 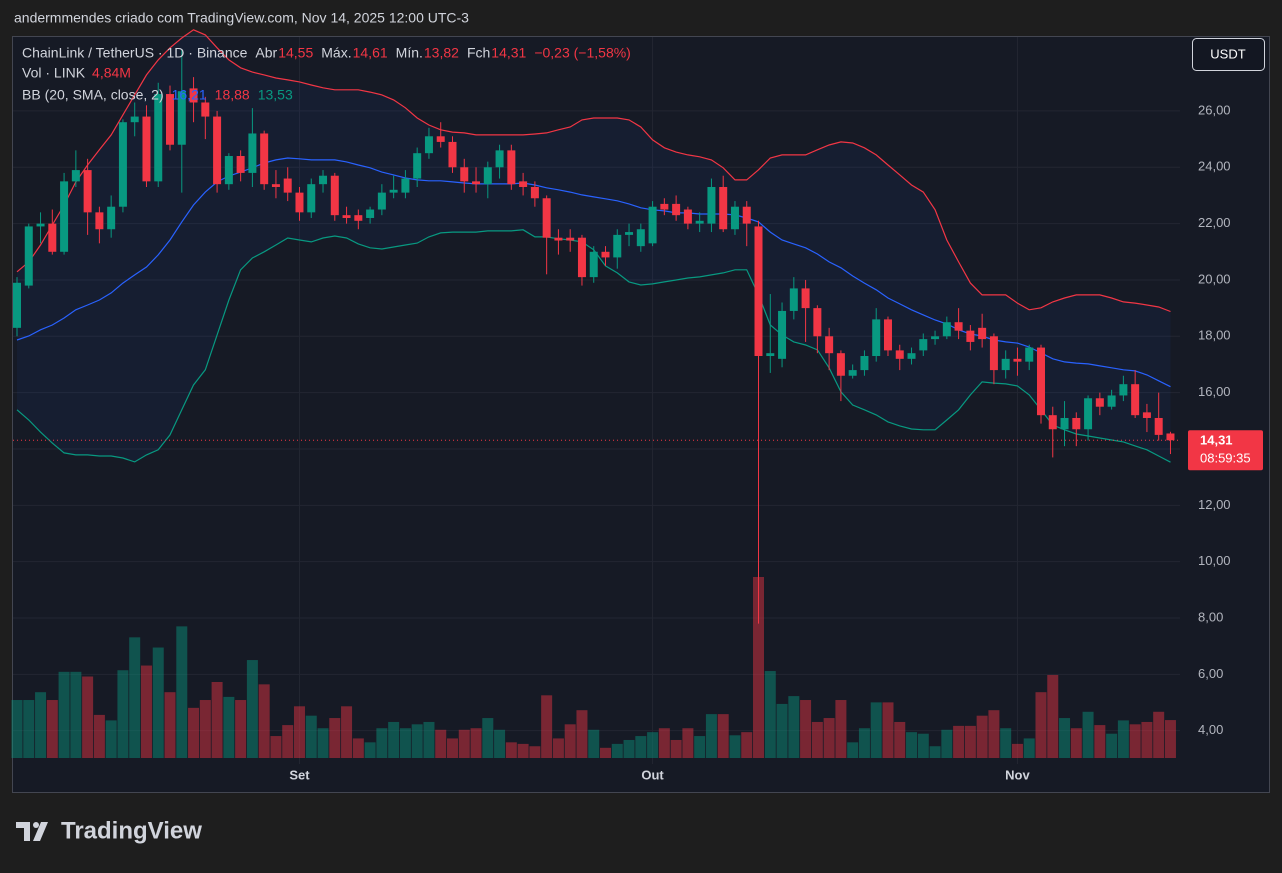 I want to click on last-price-label: 14,31, so click(x=1216, y=440).